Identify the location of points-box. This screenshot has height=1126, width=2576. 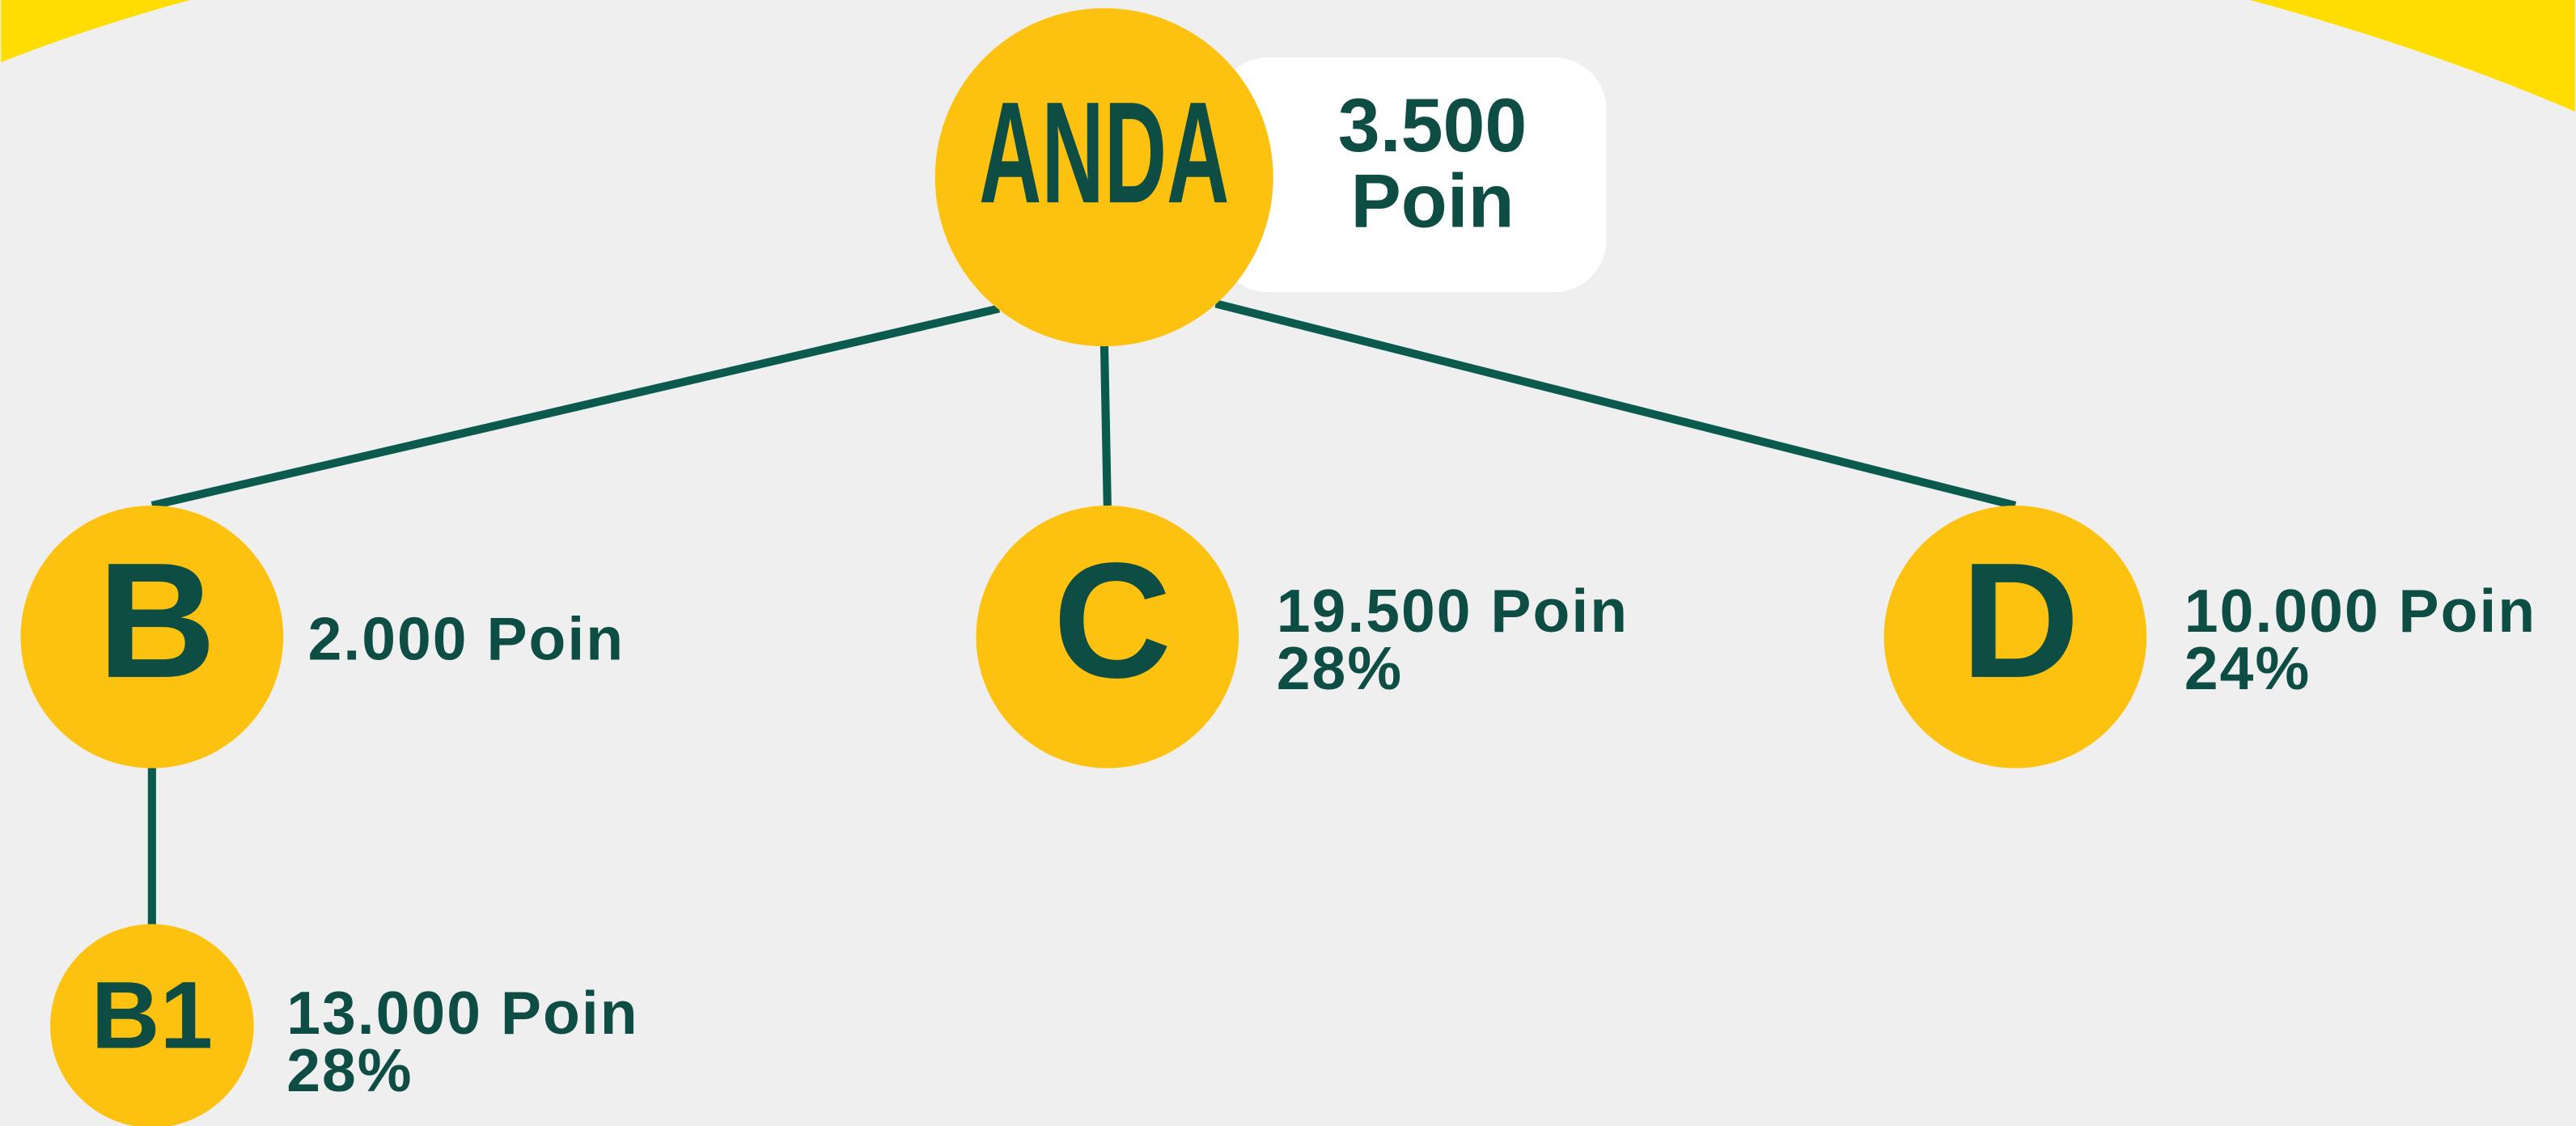
(1411, 175).